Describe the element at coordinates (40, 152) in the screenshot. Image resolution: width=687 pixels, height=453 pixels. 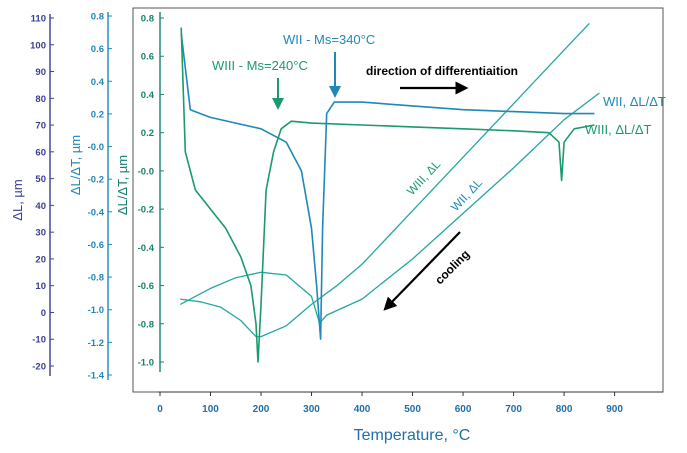
I see `y1-tick-label: 60` at that location.